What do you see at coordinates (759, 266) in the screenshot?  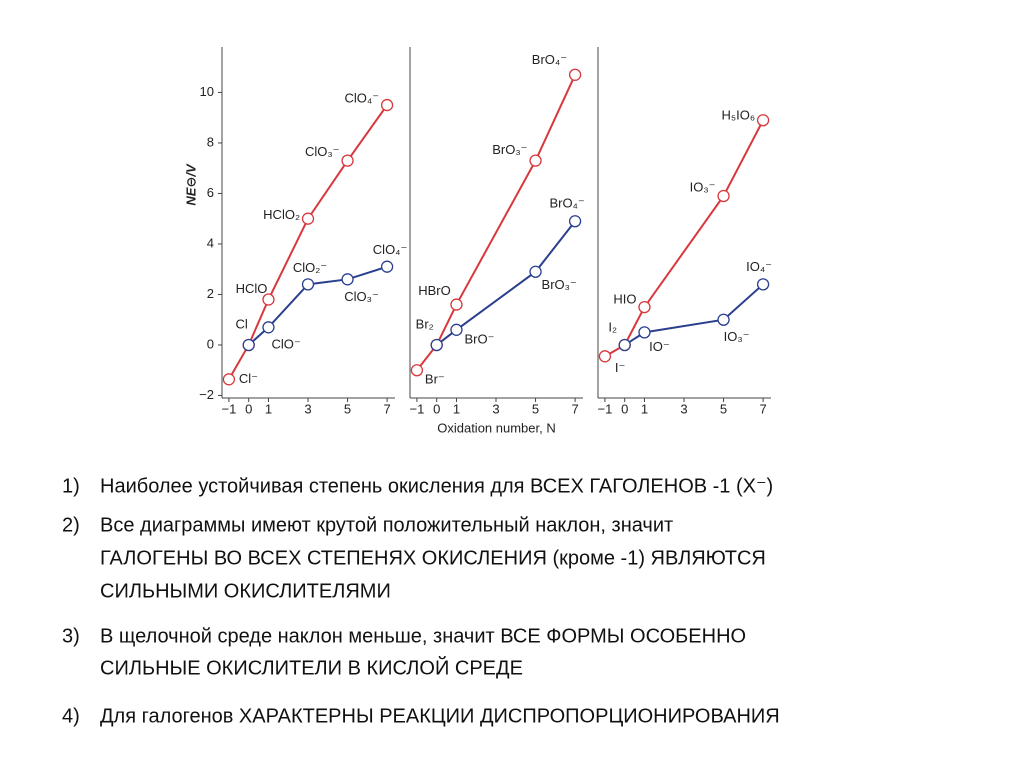 I see `point-label: IO₄⁻` at bounding box center [759, 266].